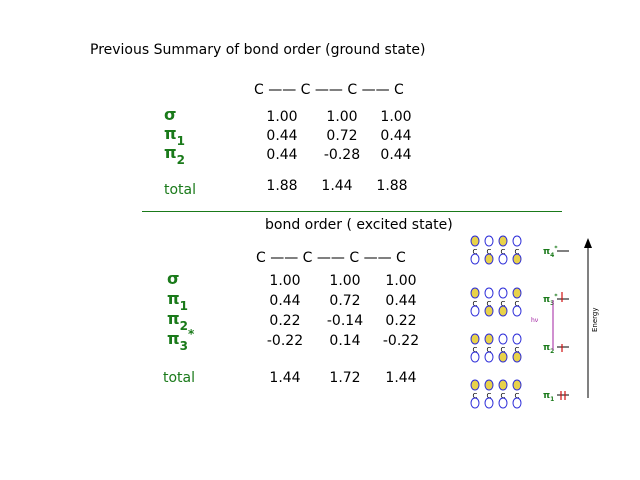 This screenshot has height=480, width=640. Describe the element at coordinates (588, 243) in the screenshot. I see `energy-axis-arrowhead` at that location.